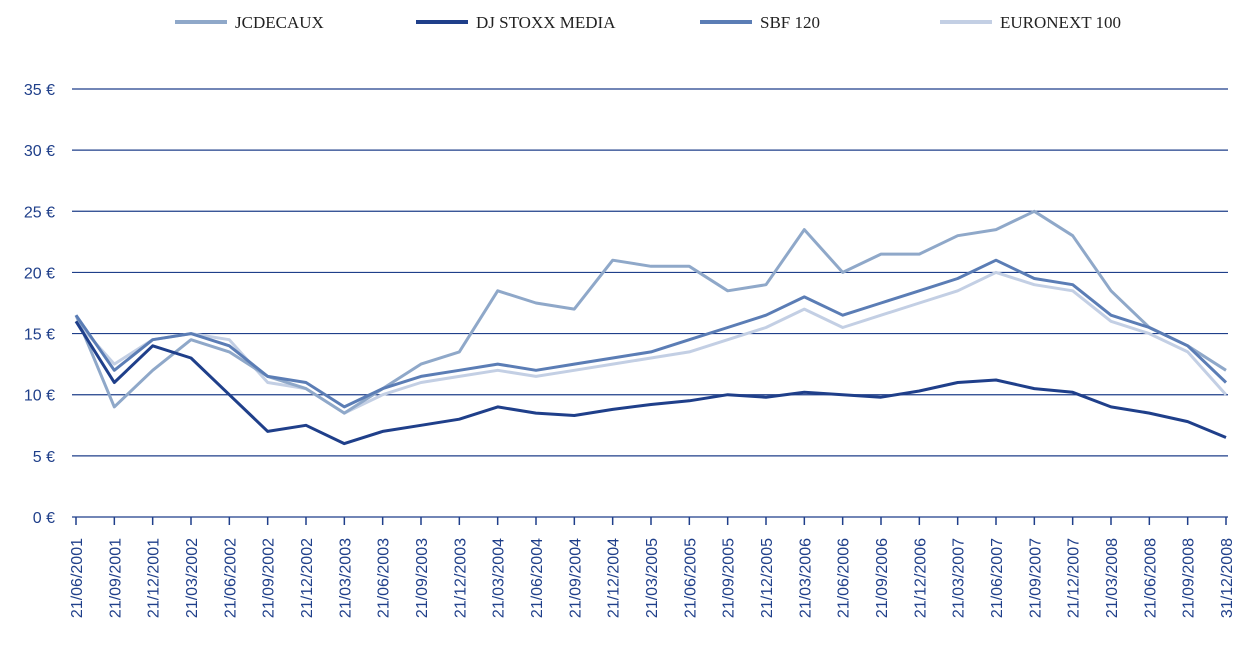 The image size is (1236, 652). What do you see at coordinates (39, 90) in the screenshot?
I see `y-tick-label: 35 €` at bounding box center [39, 90].